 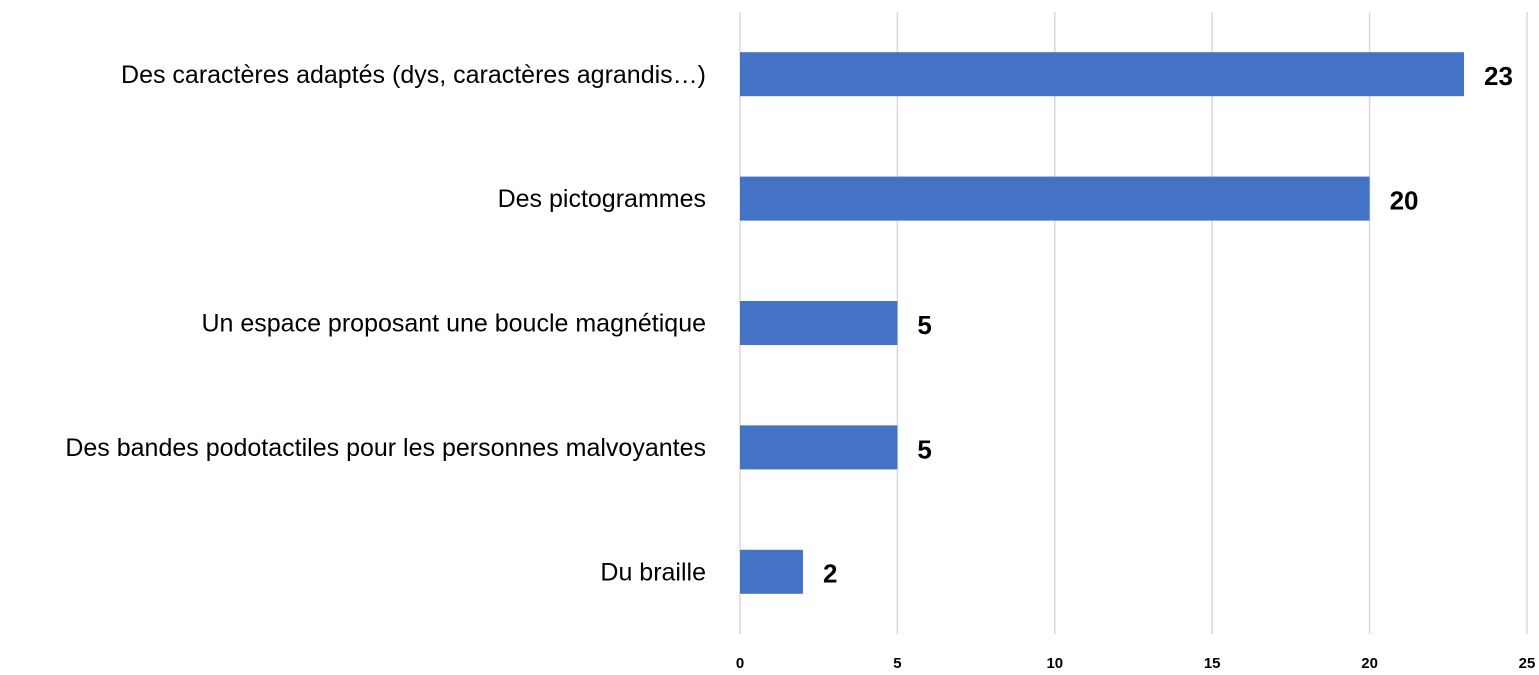 What do you see at coordinates (740, 663) in the screenshot?
I see `x-tick-label: 0` at bounding box center [740, 663].